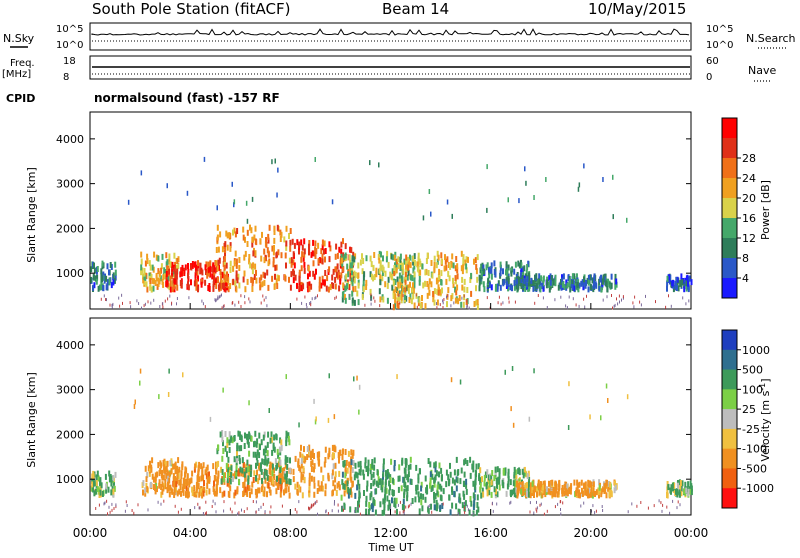 Image resolution: width=800 pixels, height=558 pixels. What do you see at coordinates (729, 360) in the screenshot?
I see `velocity-colorbar-segment` at bounding box center [729, 360].